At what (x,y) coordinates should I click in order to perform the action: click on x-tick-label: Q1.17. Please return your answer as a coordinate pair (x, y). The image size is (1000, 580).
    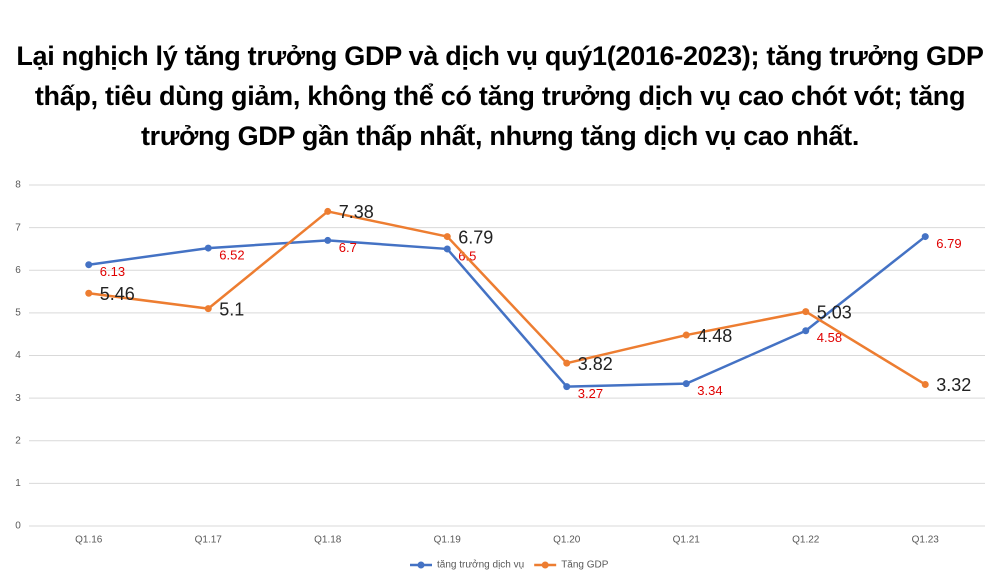
    Looking at the image, I should click on (209, 540).